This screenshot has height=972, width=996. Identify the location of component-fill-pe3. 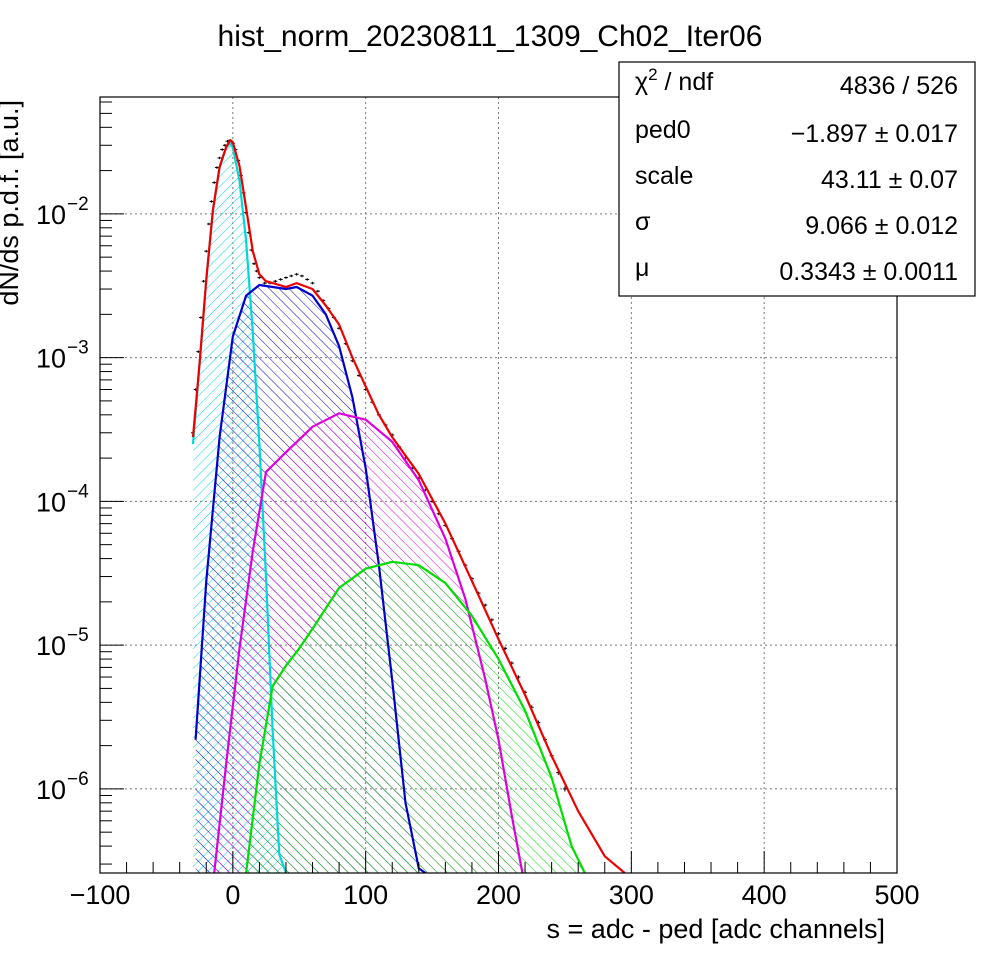
(415, 717).